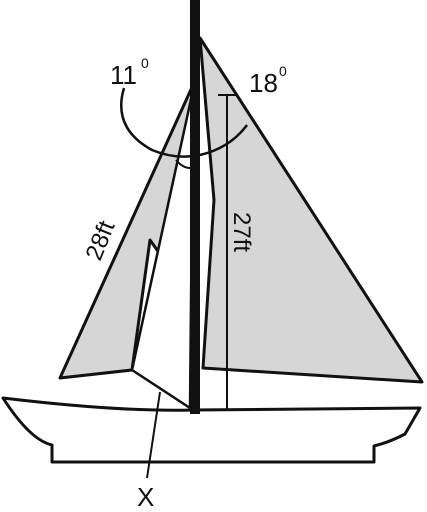  I want to click on unknown-x-label: X, so click(145, 497).